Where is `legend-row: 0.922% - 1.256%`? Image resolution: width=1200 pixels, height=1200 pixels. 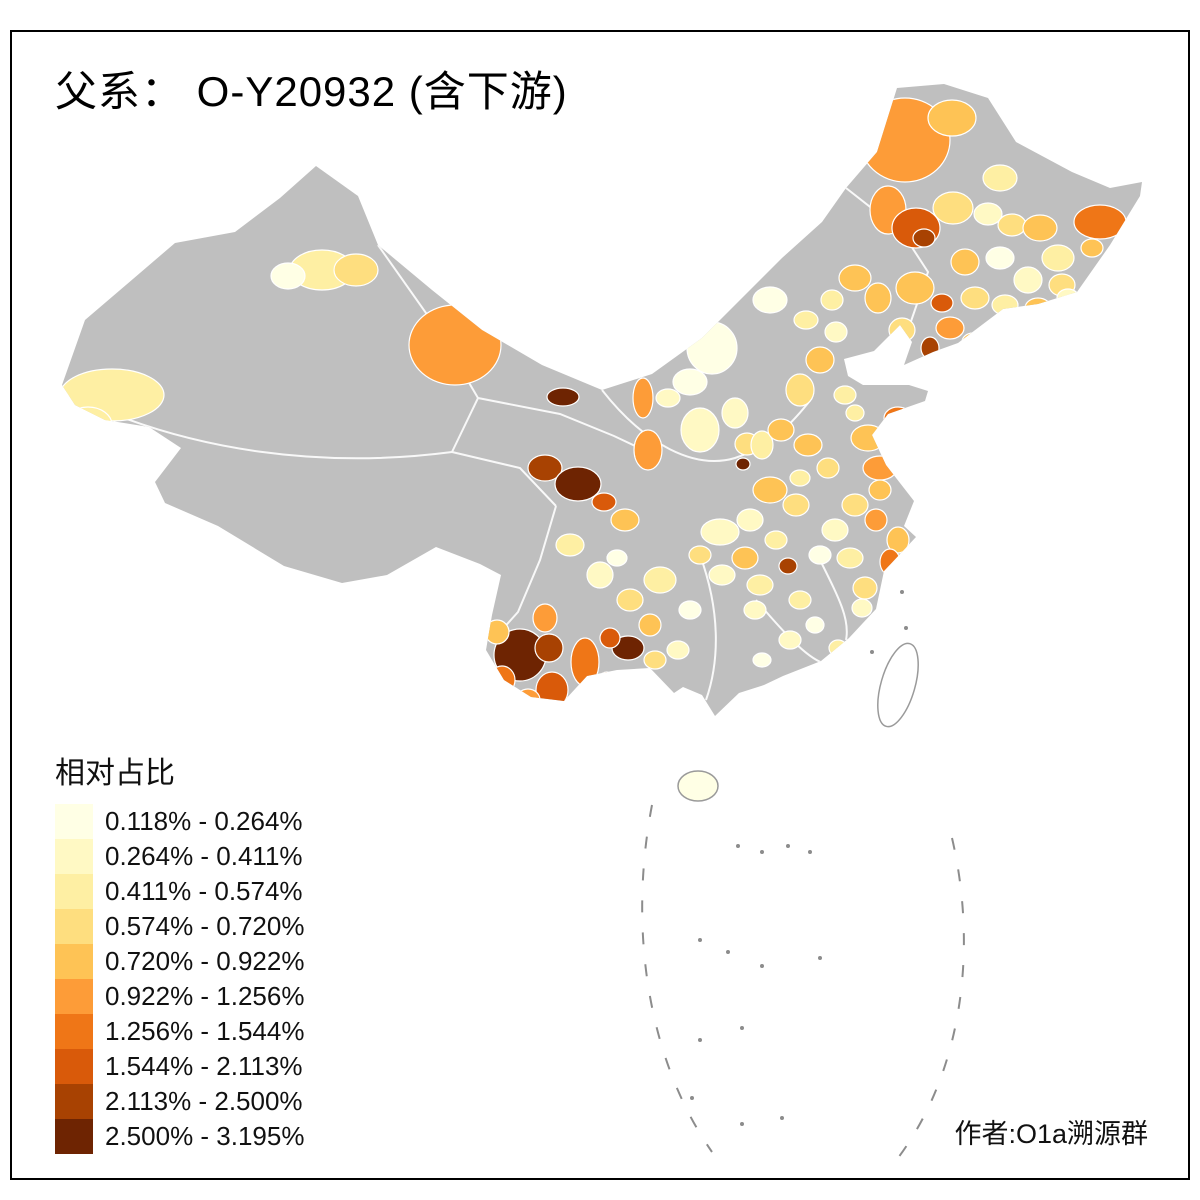 legend-row: 0.922% - 1.256% is located at coordinates (179, 996).